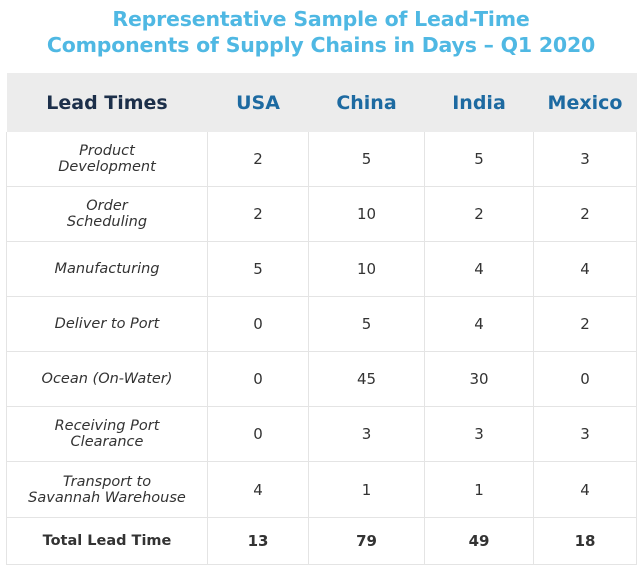 This screenshot has width=642, height=578. I want to click on cell-value-usa: 4, so click(258, 489).